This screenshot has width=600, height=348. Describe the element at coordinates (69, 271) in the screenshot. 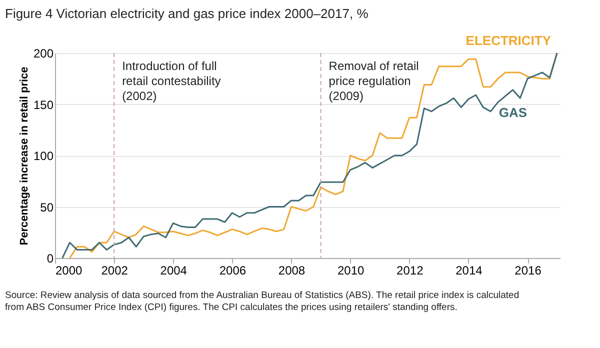

I see `x-tick-label: 2000` at that location.